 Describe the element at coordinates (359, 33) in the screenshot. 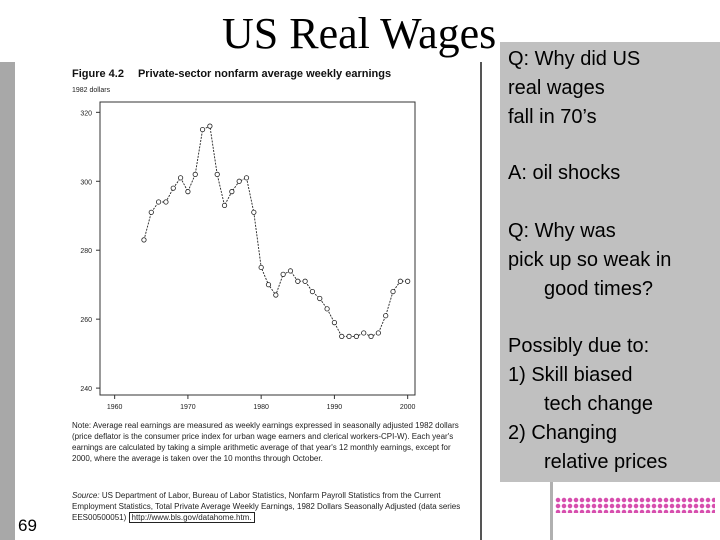

I see `slide-title: US Real Wages` at that location.